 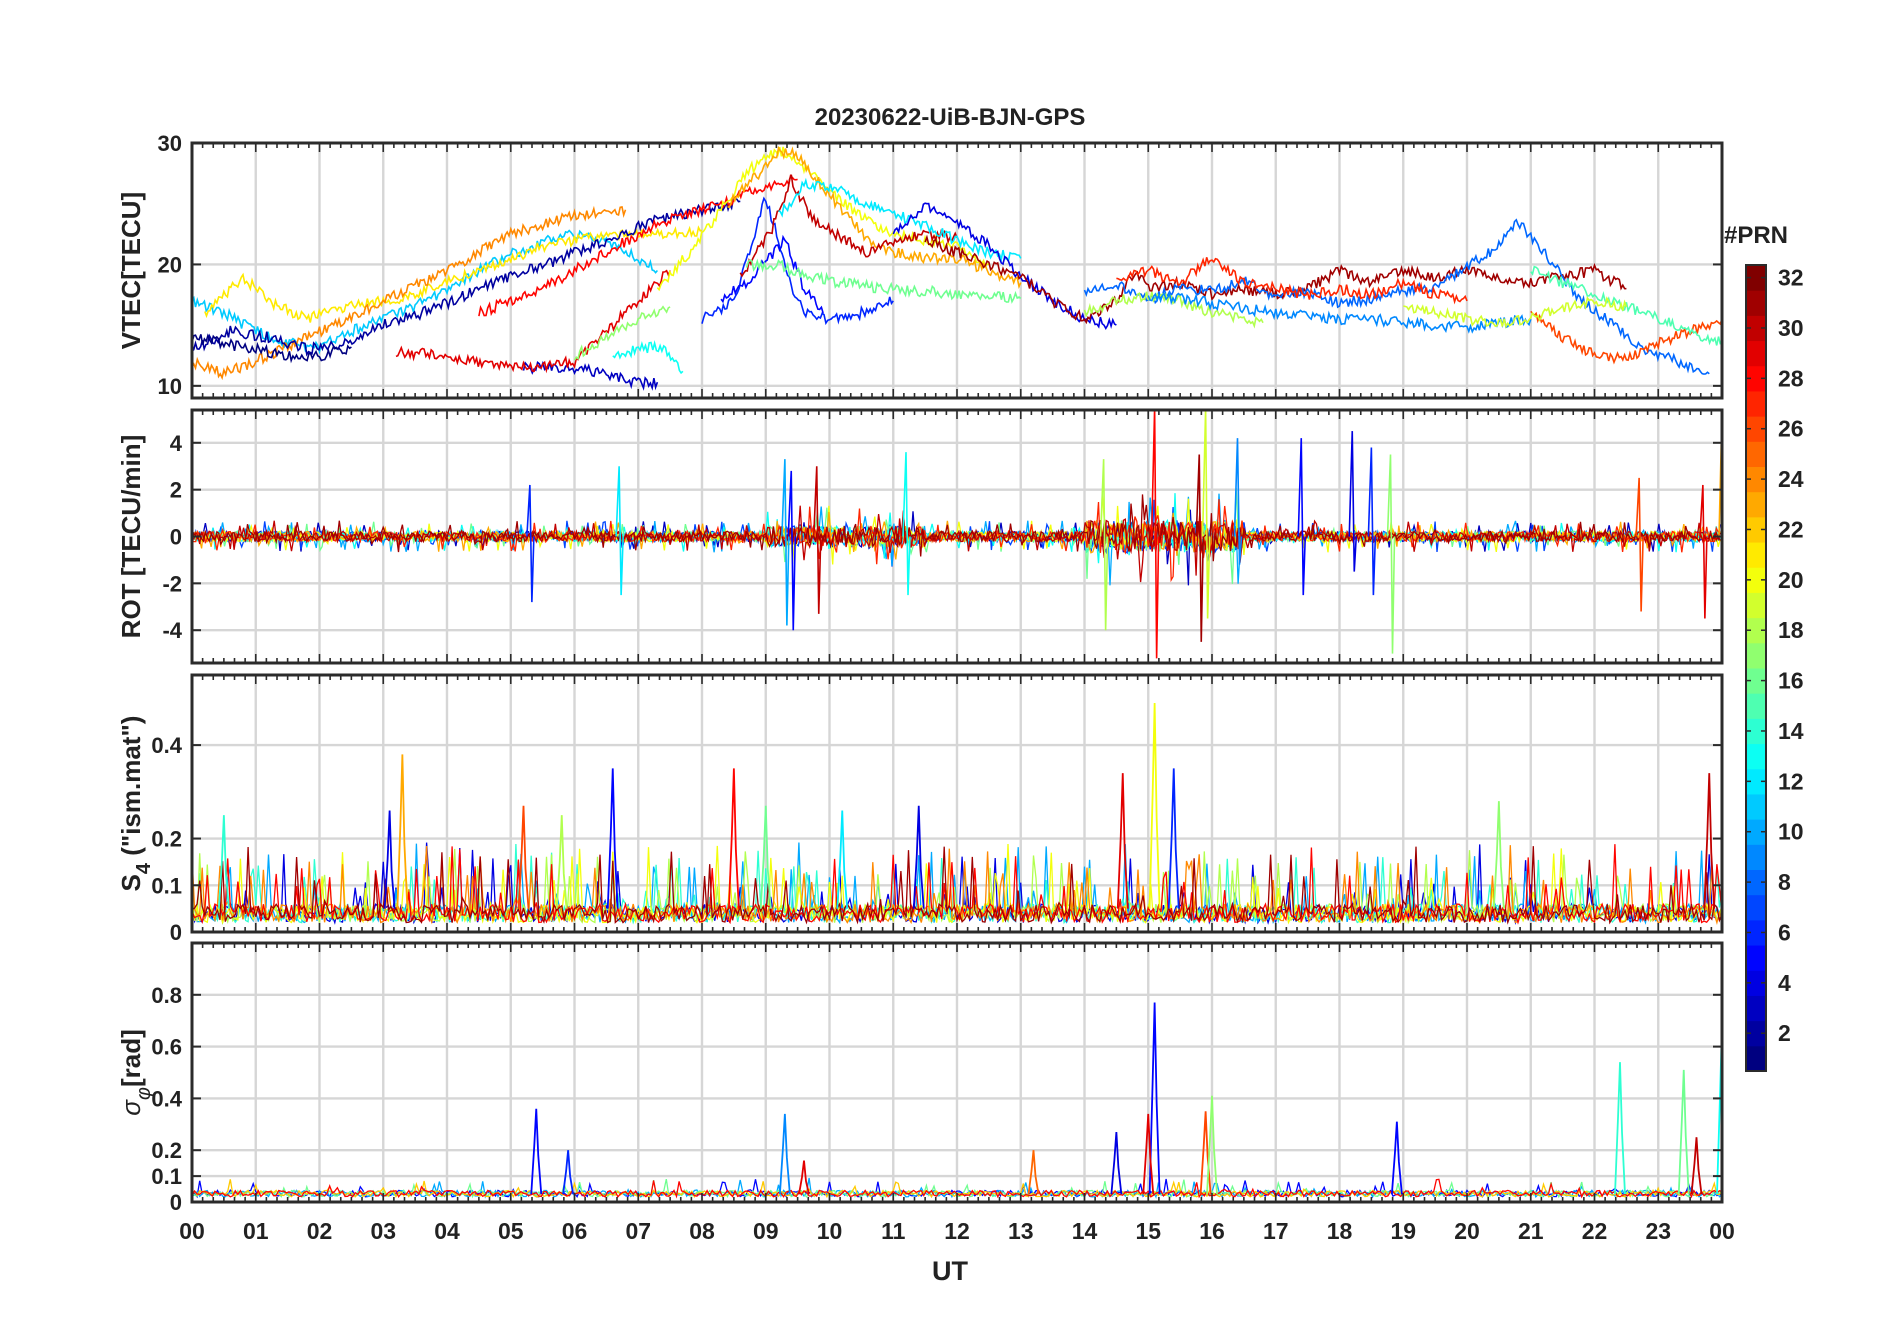 I want to click on x-tick-label: 06, so click(x=575, y=1231).